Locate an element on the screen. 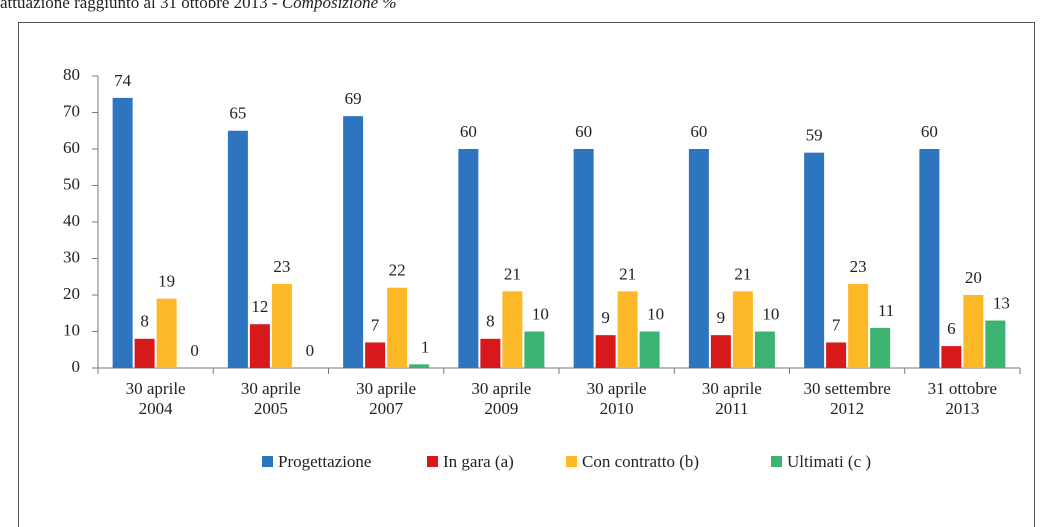 Image resolution: width=1041 pixels, height=527 pixels. title-italic: Composizione % is located at coordinates (339, 6).